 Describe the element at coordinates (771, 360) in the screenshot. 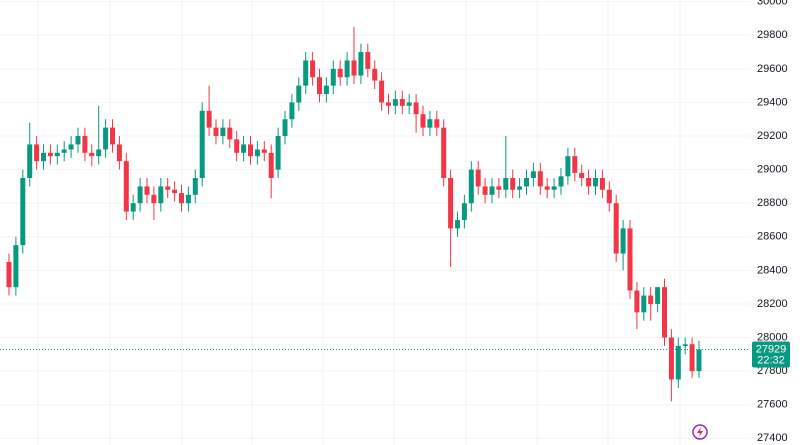

I see `countdown-label: 22:32` at that location.